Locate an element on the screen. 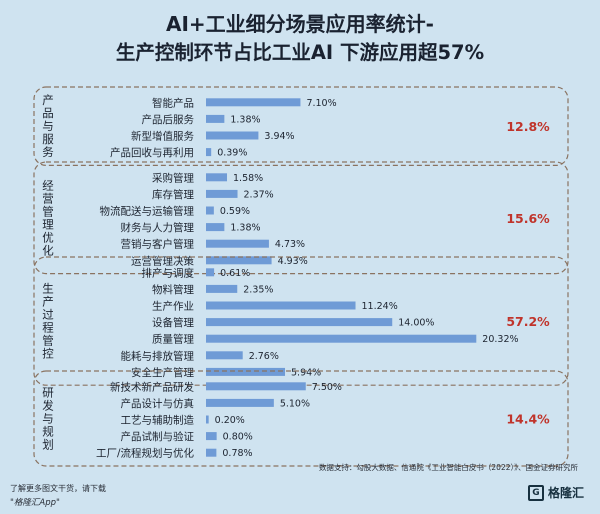 The image size is (600, 514). value-label: 0.39% is located at coordinates (232, 153).